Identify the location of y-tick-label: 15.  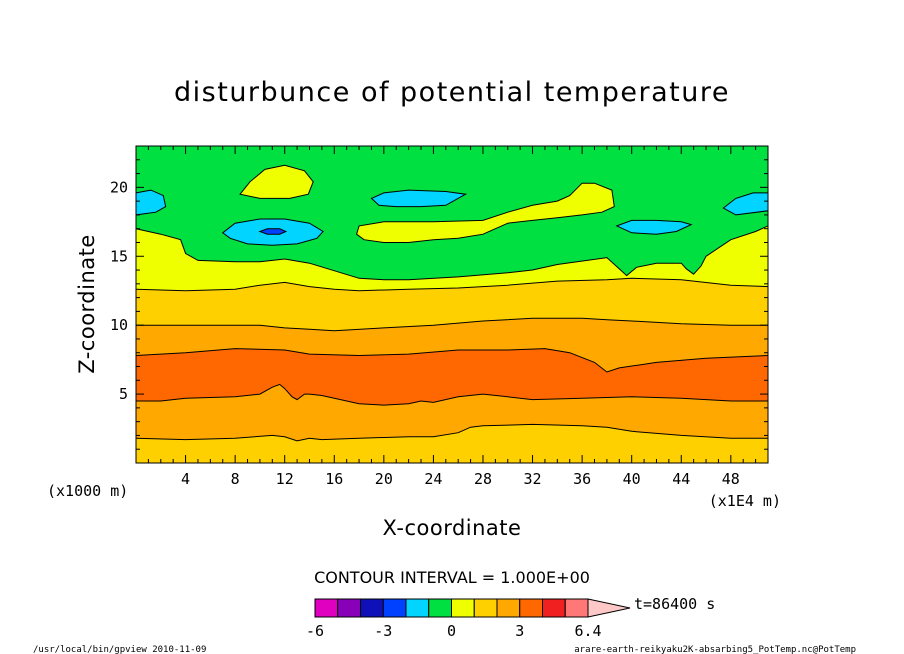
(119, 256).